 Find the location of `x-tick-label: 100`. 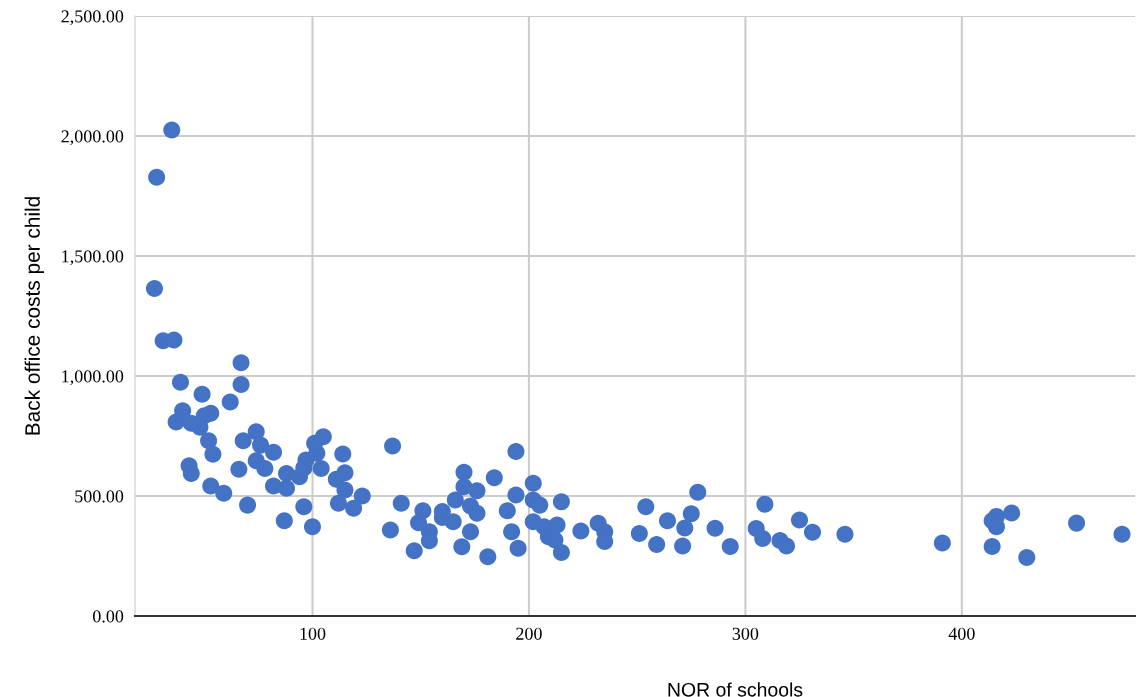

x-tick-label: 100 is located at coordinates (313, 633).